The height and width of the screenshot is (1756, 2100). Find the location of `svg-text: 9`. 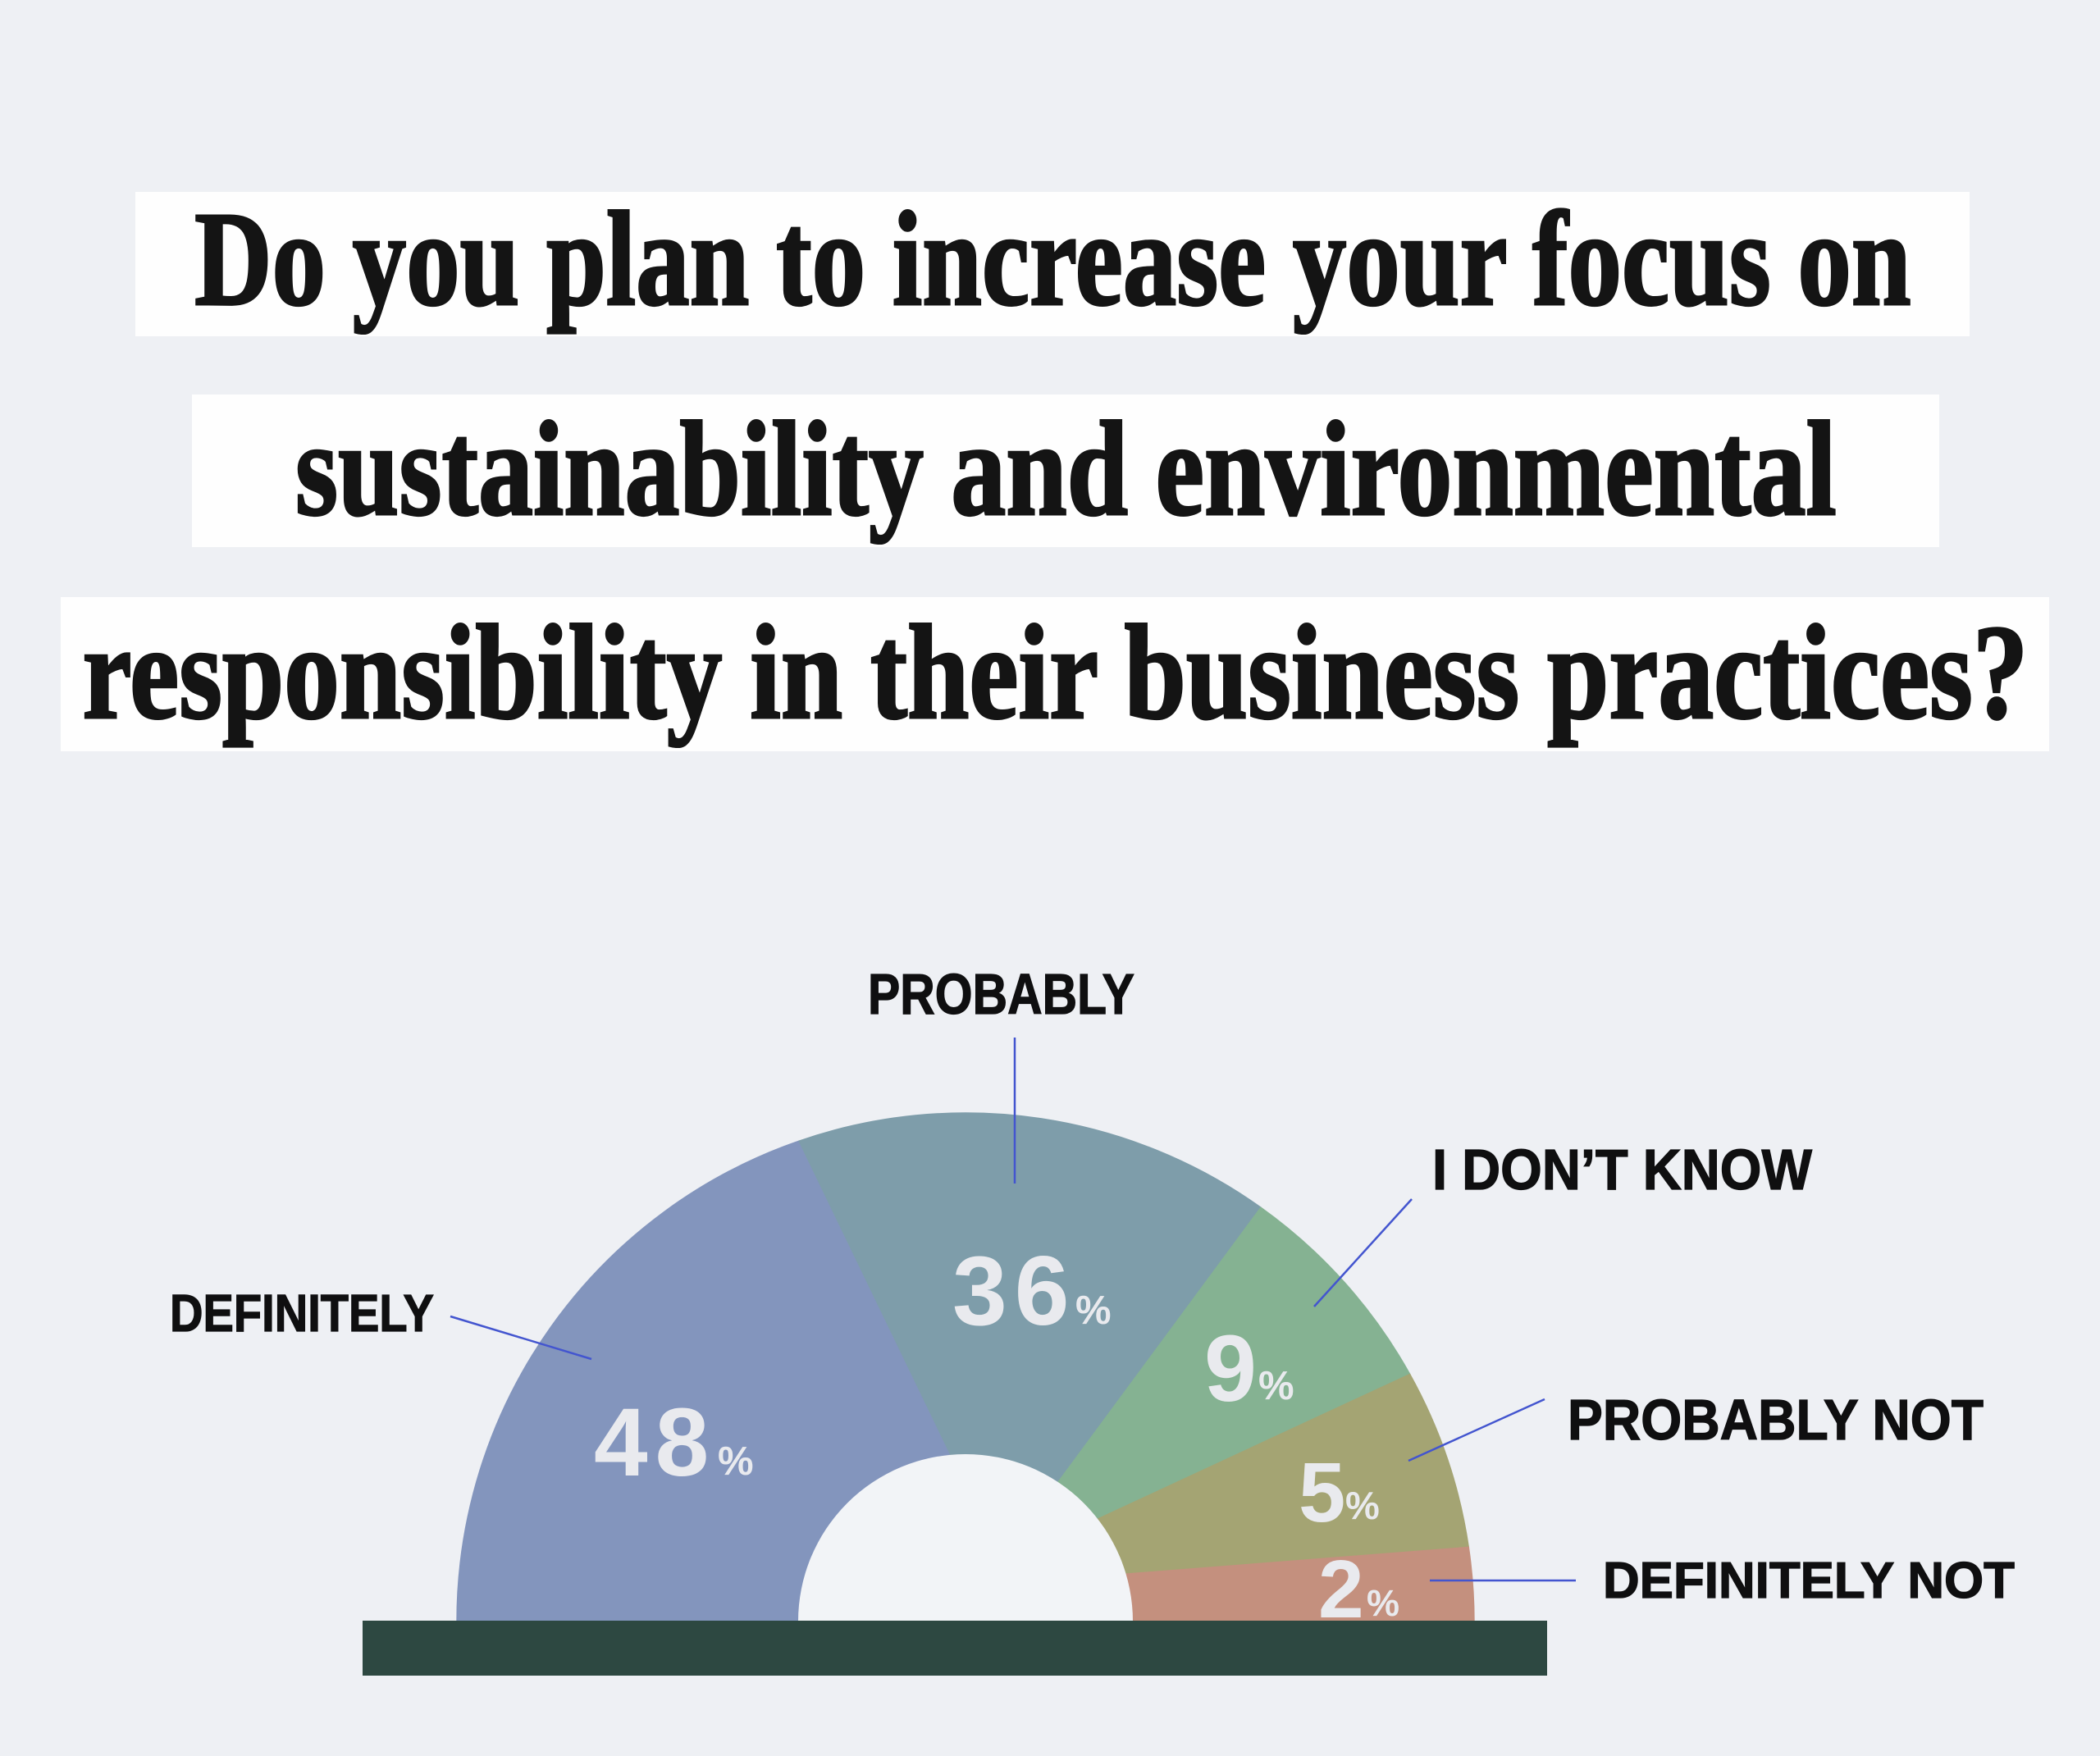

svg-text: 9 is located at coordinates (1230, 1368).